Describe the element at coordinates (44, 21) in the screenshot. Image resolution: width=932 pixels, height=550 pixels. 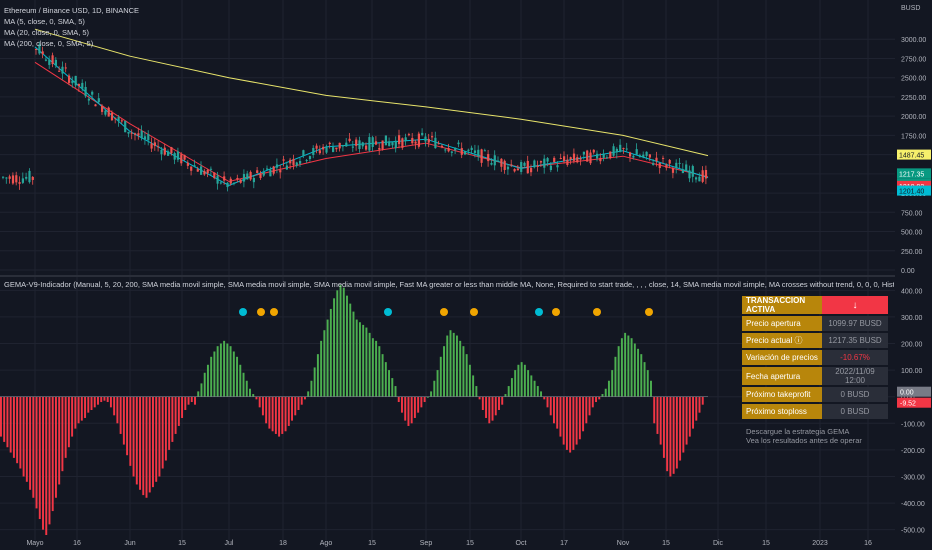
I see `ma5-legend: MA (5, close, 0, SMA, 5)` at that location.